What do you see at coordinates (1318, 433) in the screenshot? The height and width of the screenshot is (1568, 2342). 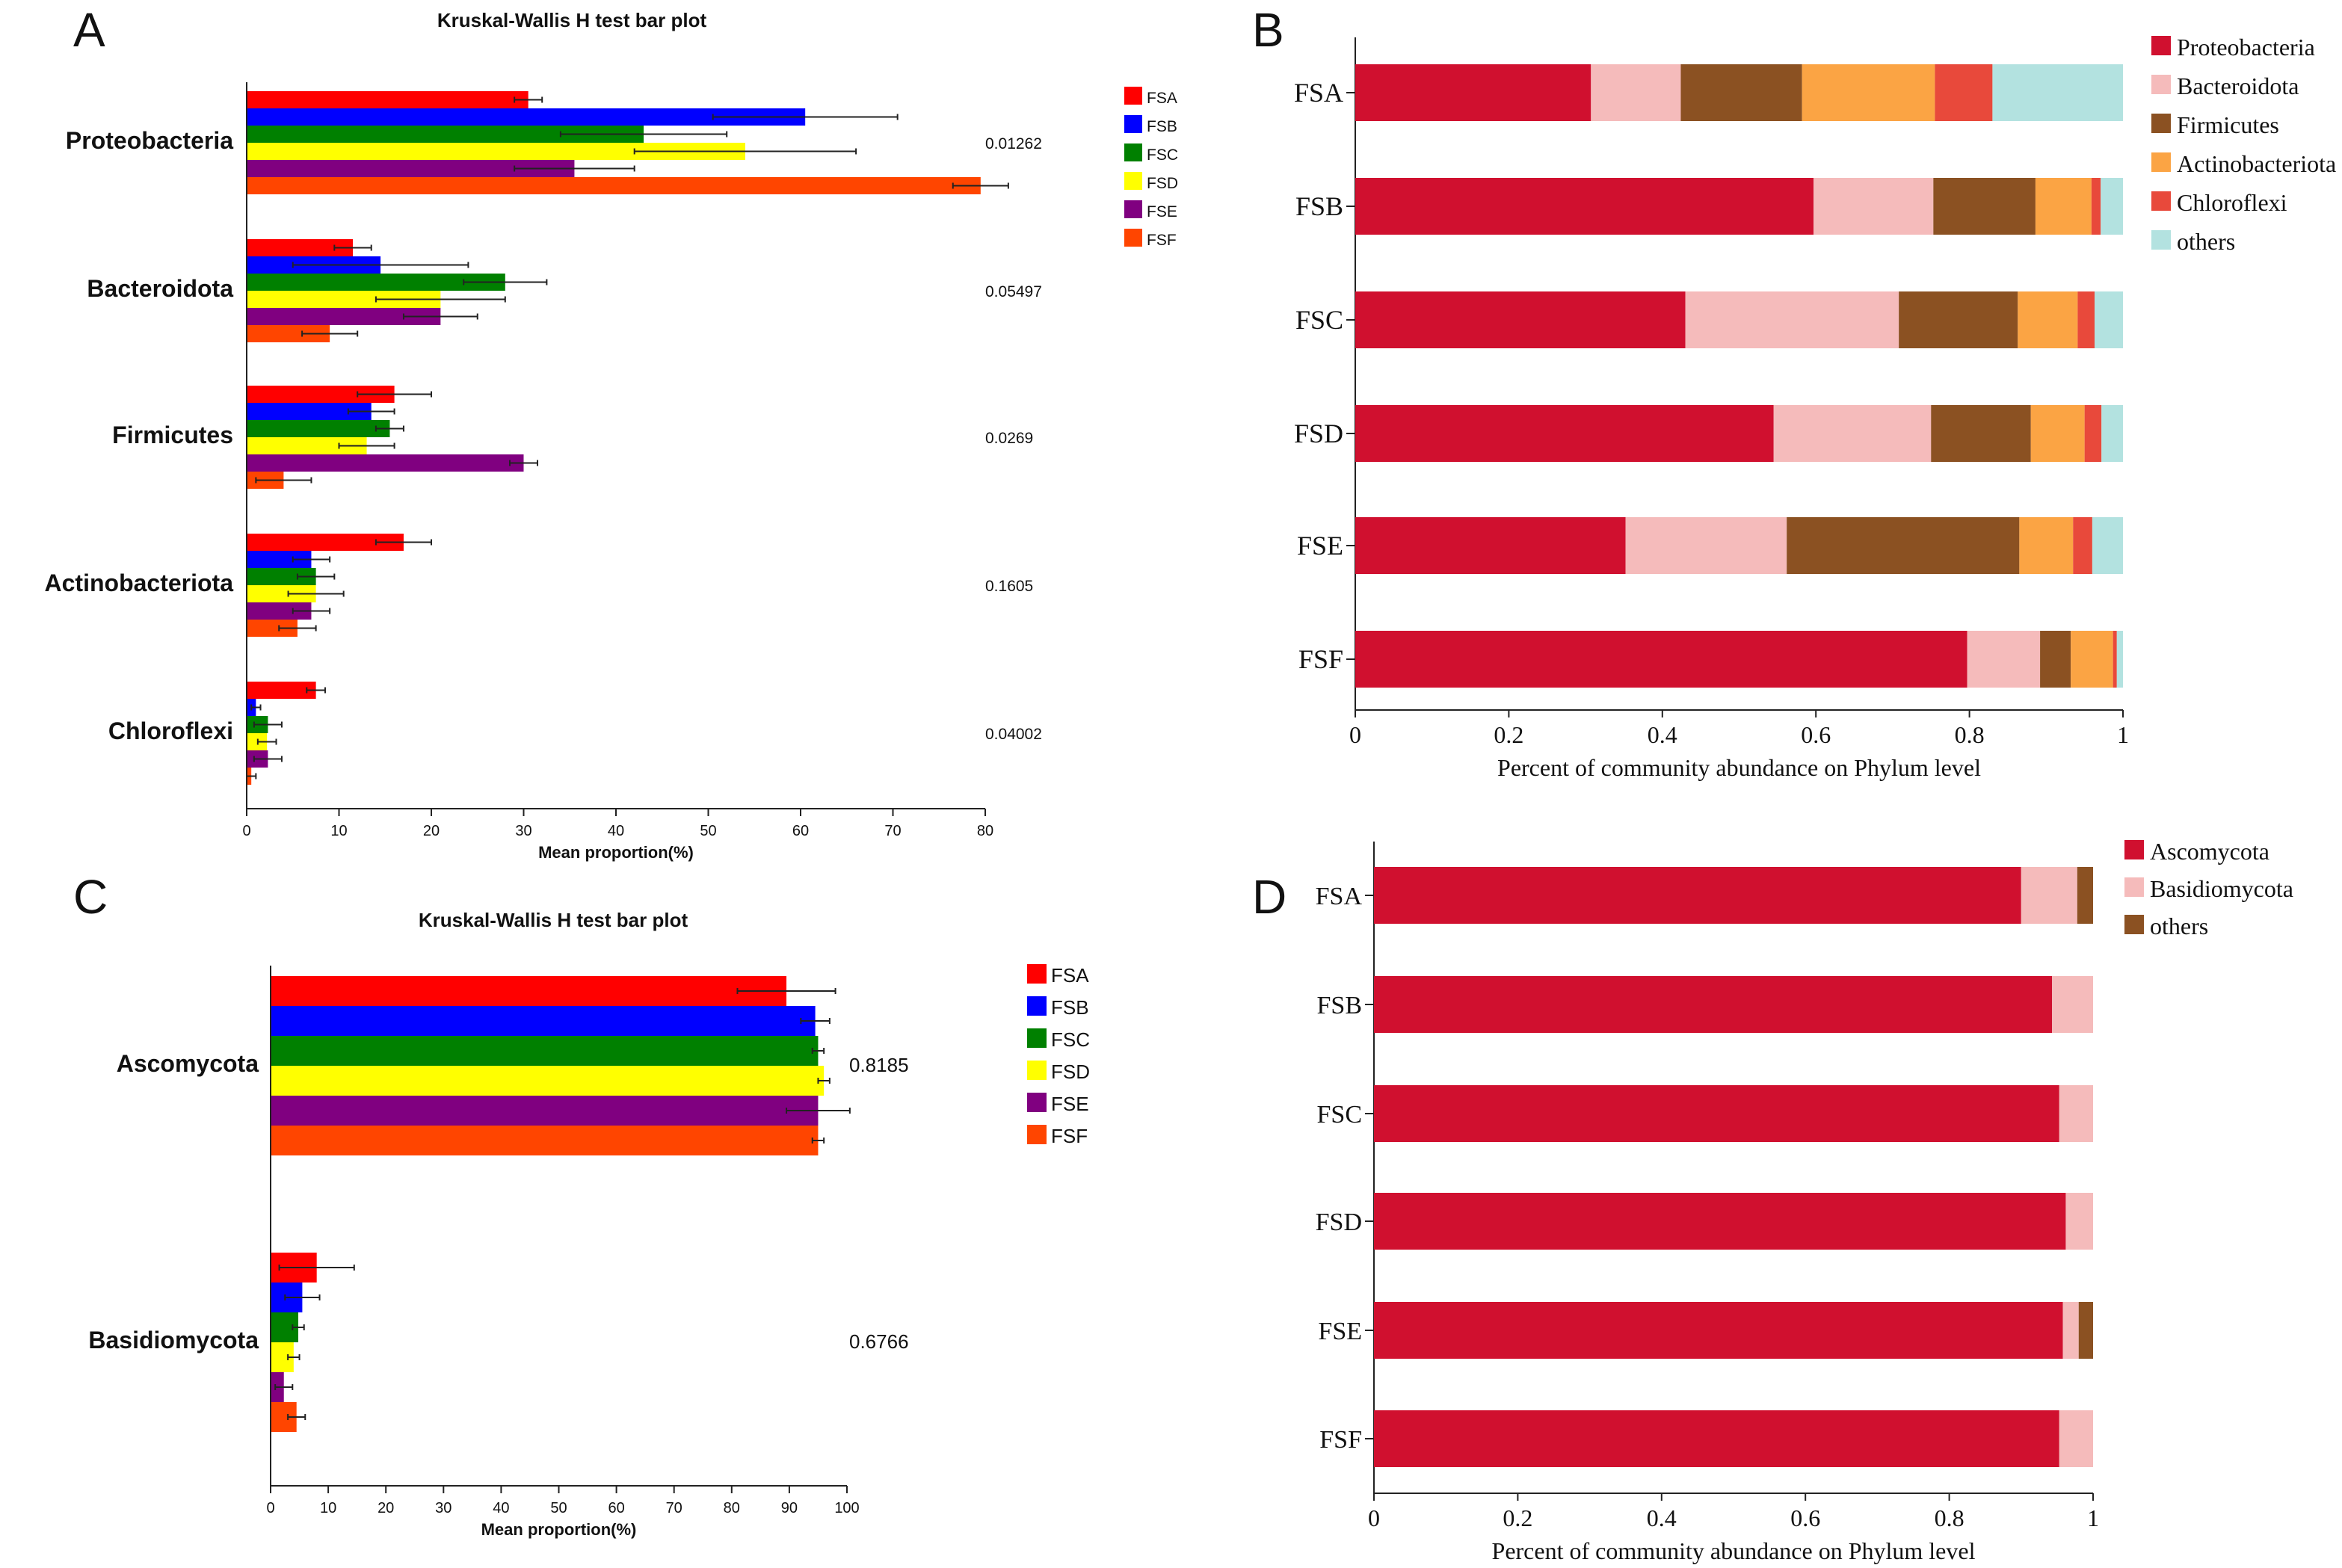 I see `y-tick-label: FSD` at bounding box center [1318, 433].